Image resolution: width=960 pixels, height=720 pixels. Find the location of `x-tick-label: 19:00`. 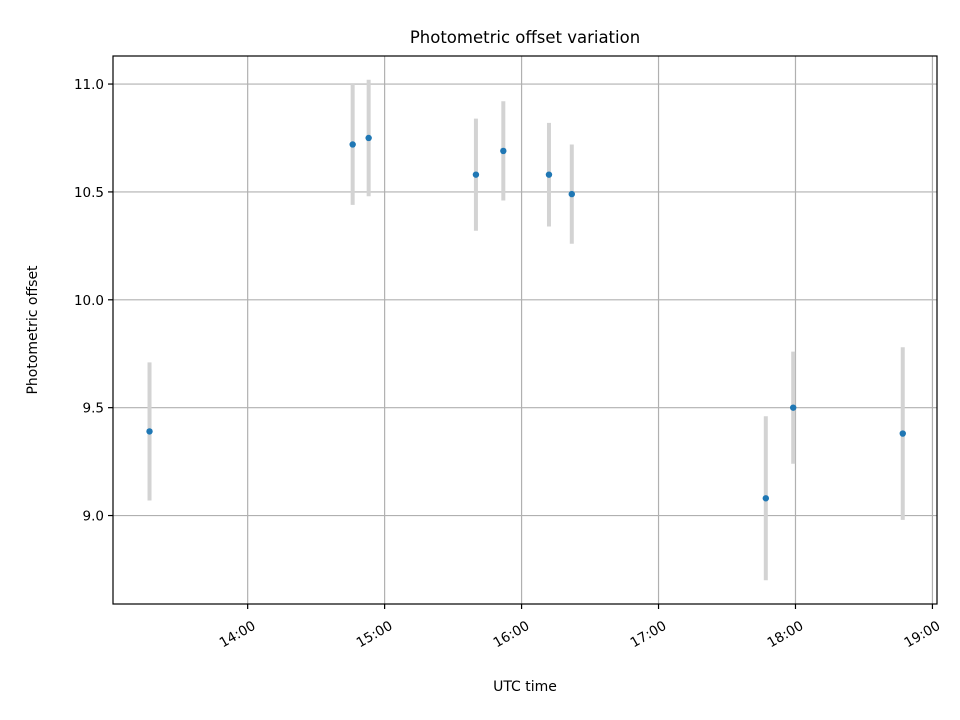

x-tick-label: 19:00 is located at coordinates (923, 634).